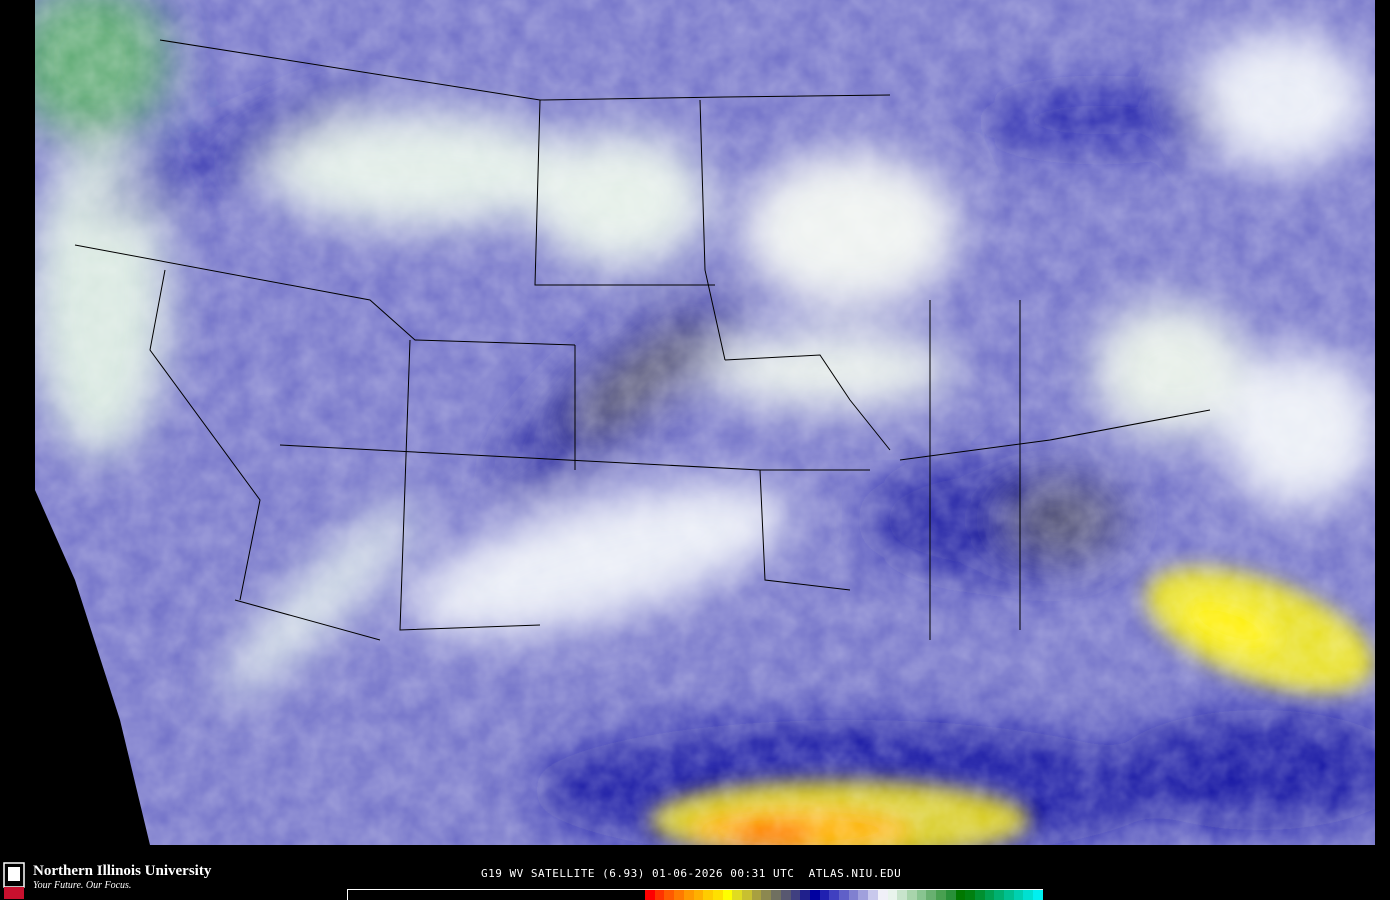 The width and height of the screenshot is (1390, 900). I want to click on university-name: Northern Illinois University, so click(122, 871).